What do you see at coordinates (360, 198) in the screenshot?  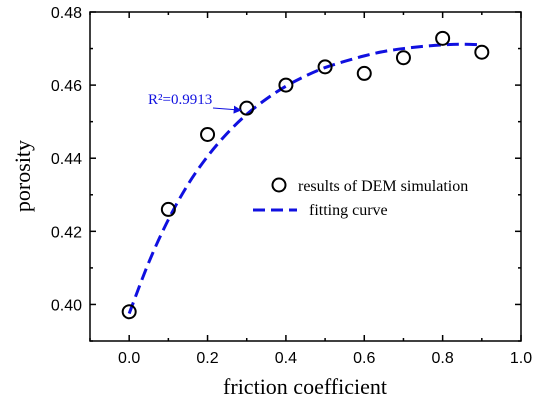 I see `legend: results of DEM simulation fitting curve` at bounding box center [360, 198].